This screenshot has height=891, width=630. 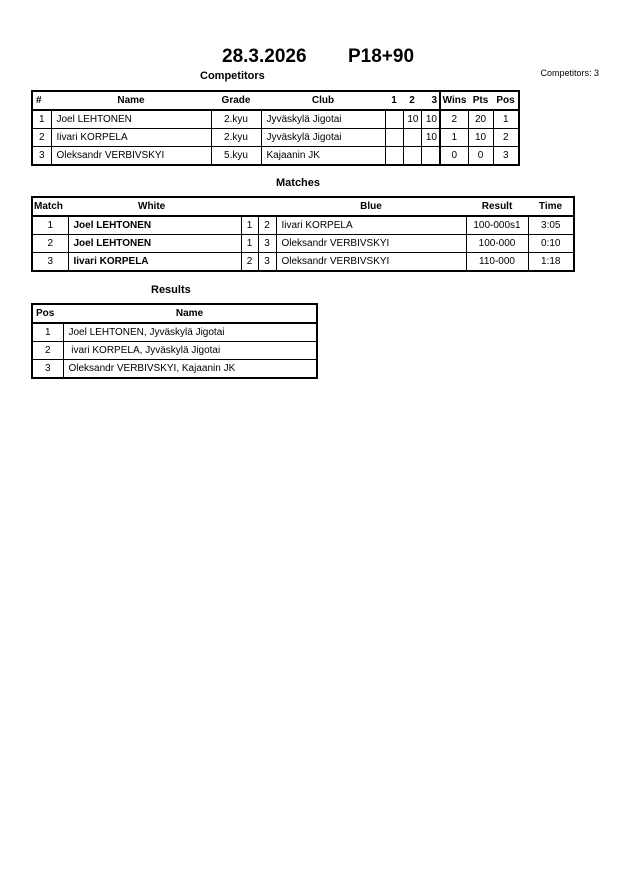 I want to click on table-header: # Name Grade Club 1 2 3 Wins Pts Pos, so click(x=275, y=100).